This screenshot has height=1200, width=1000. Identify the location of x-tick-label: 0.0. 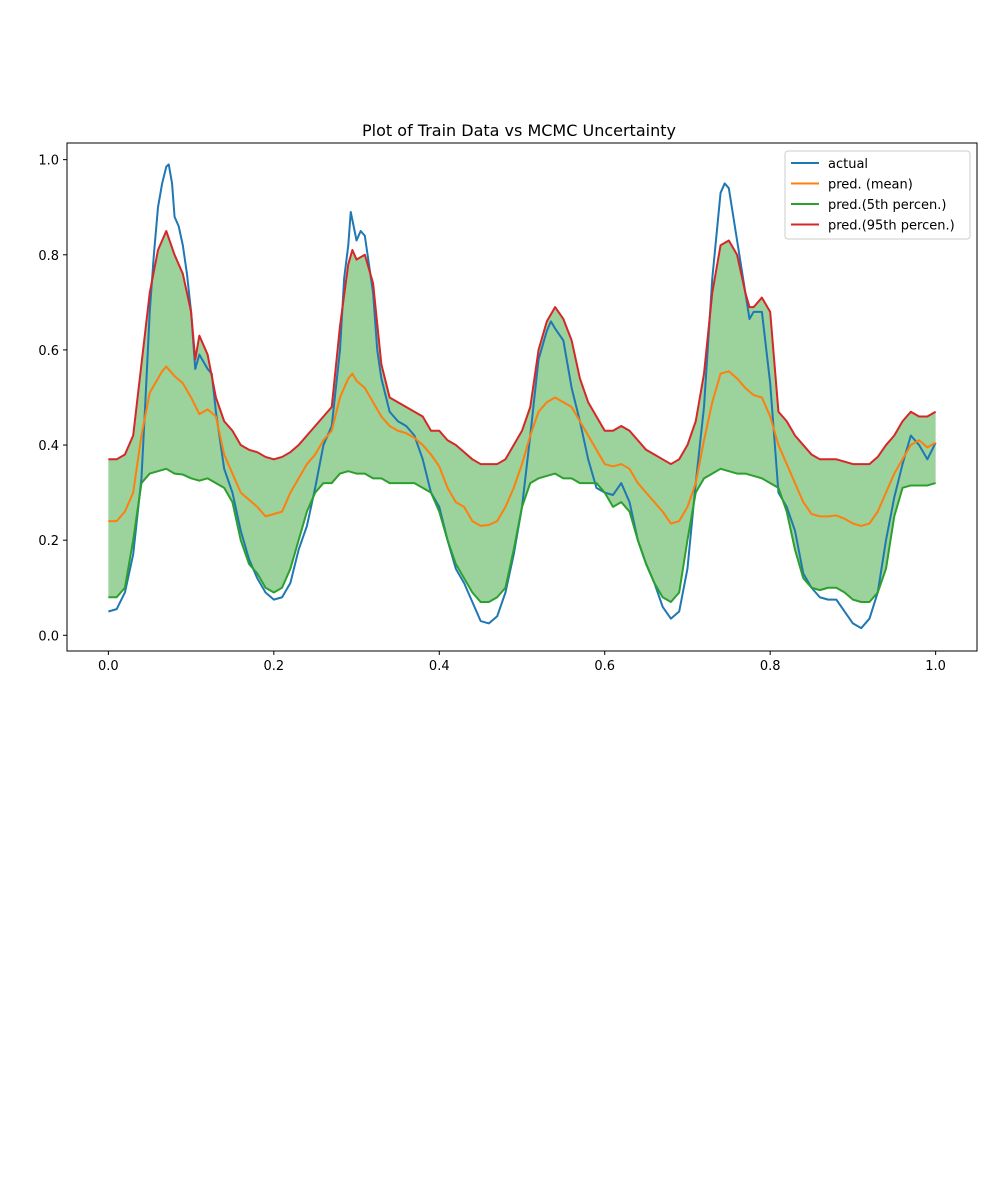
(108, 666).